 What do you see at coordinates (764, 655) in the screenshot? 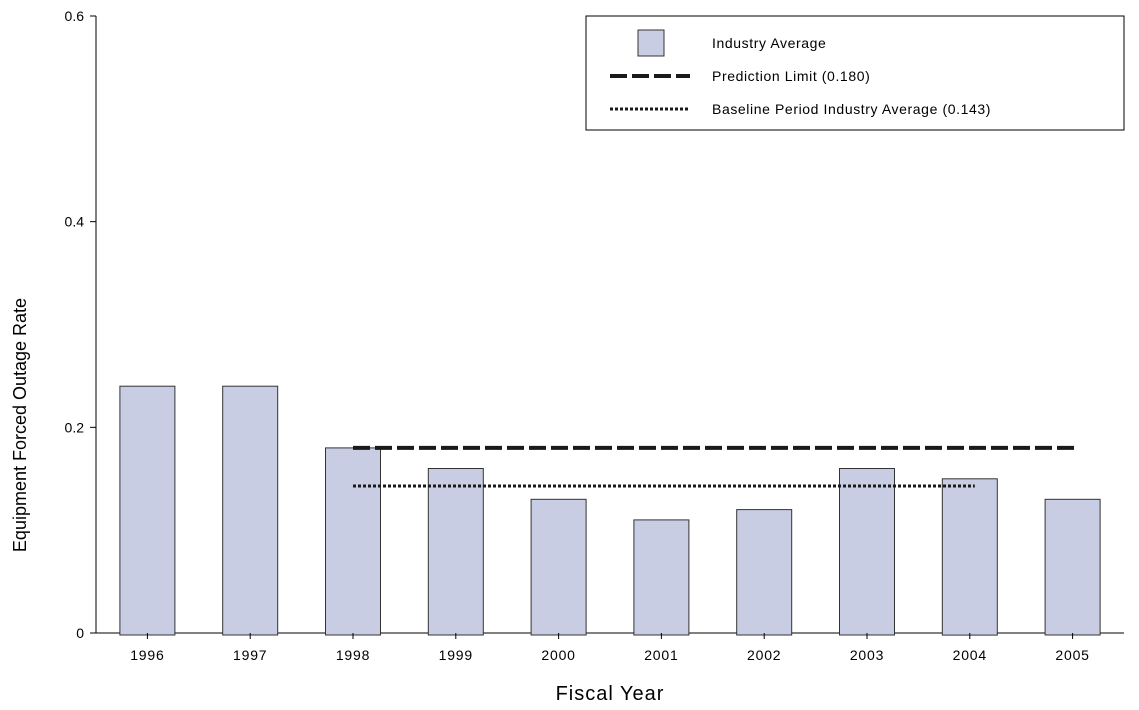
I see `x-tick-label-2002: 2002` at bounding box center [764, 655].